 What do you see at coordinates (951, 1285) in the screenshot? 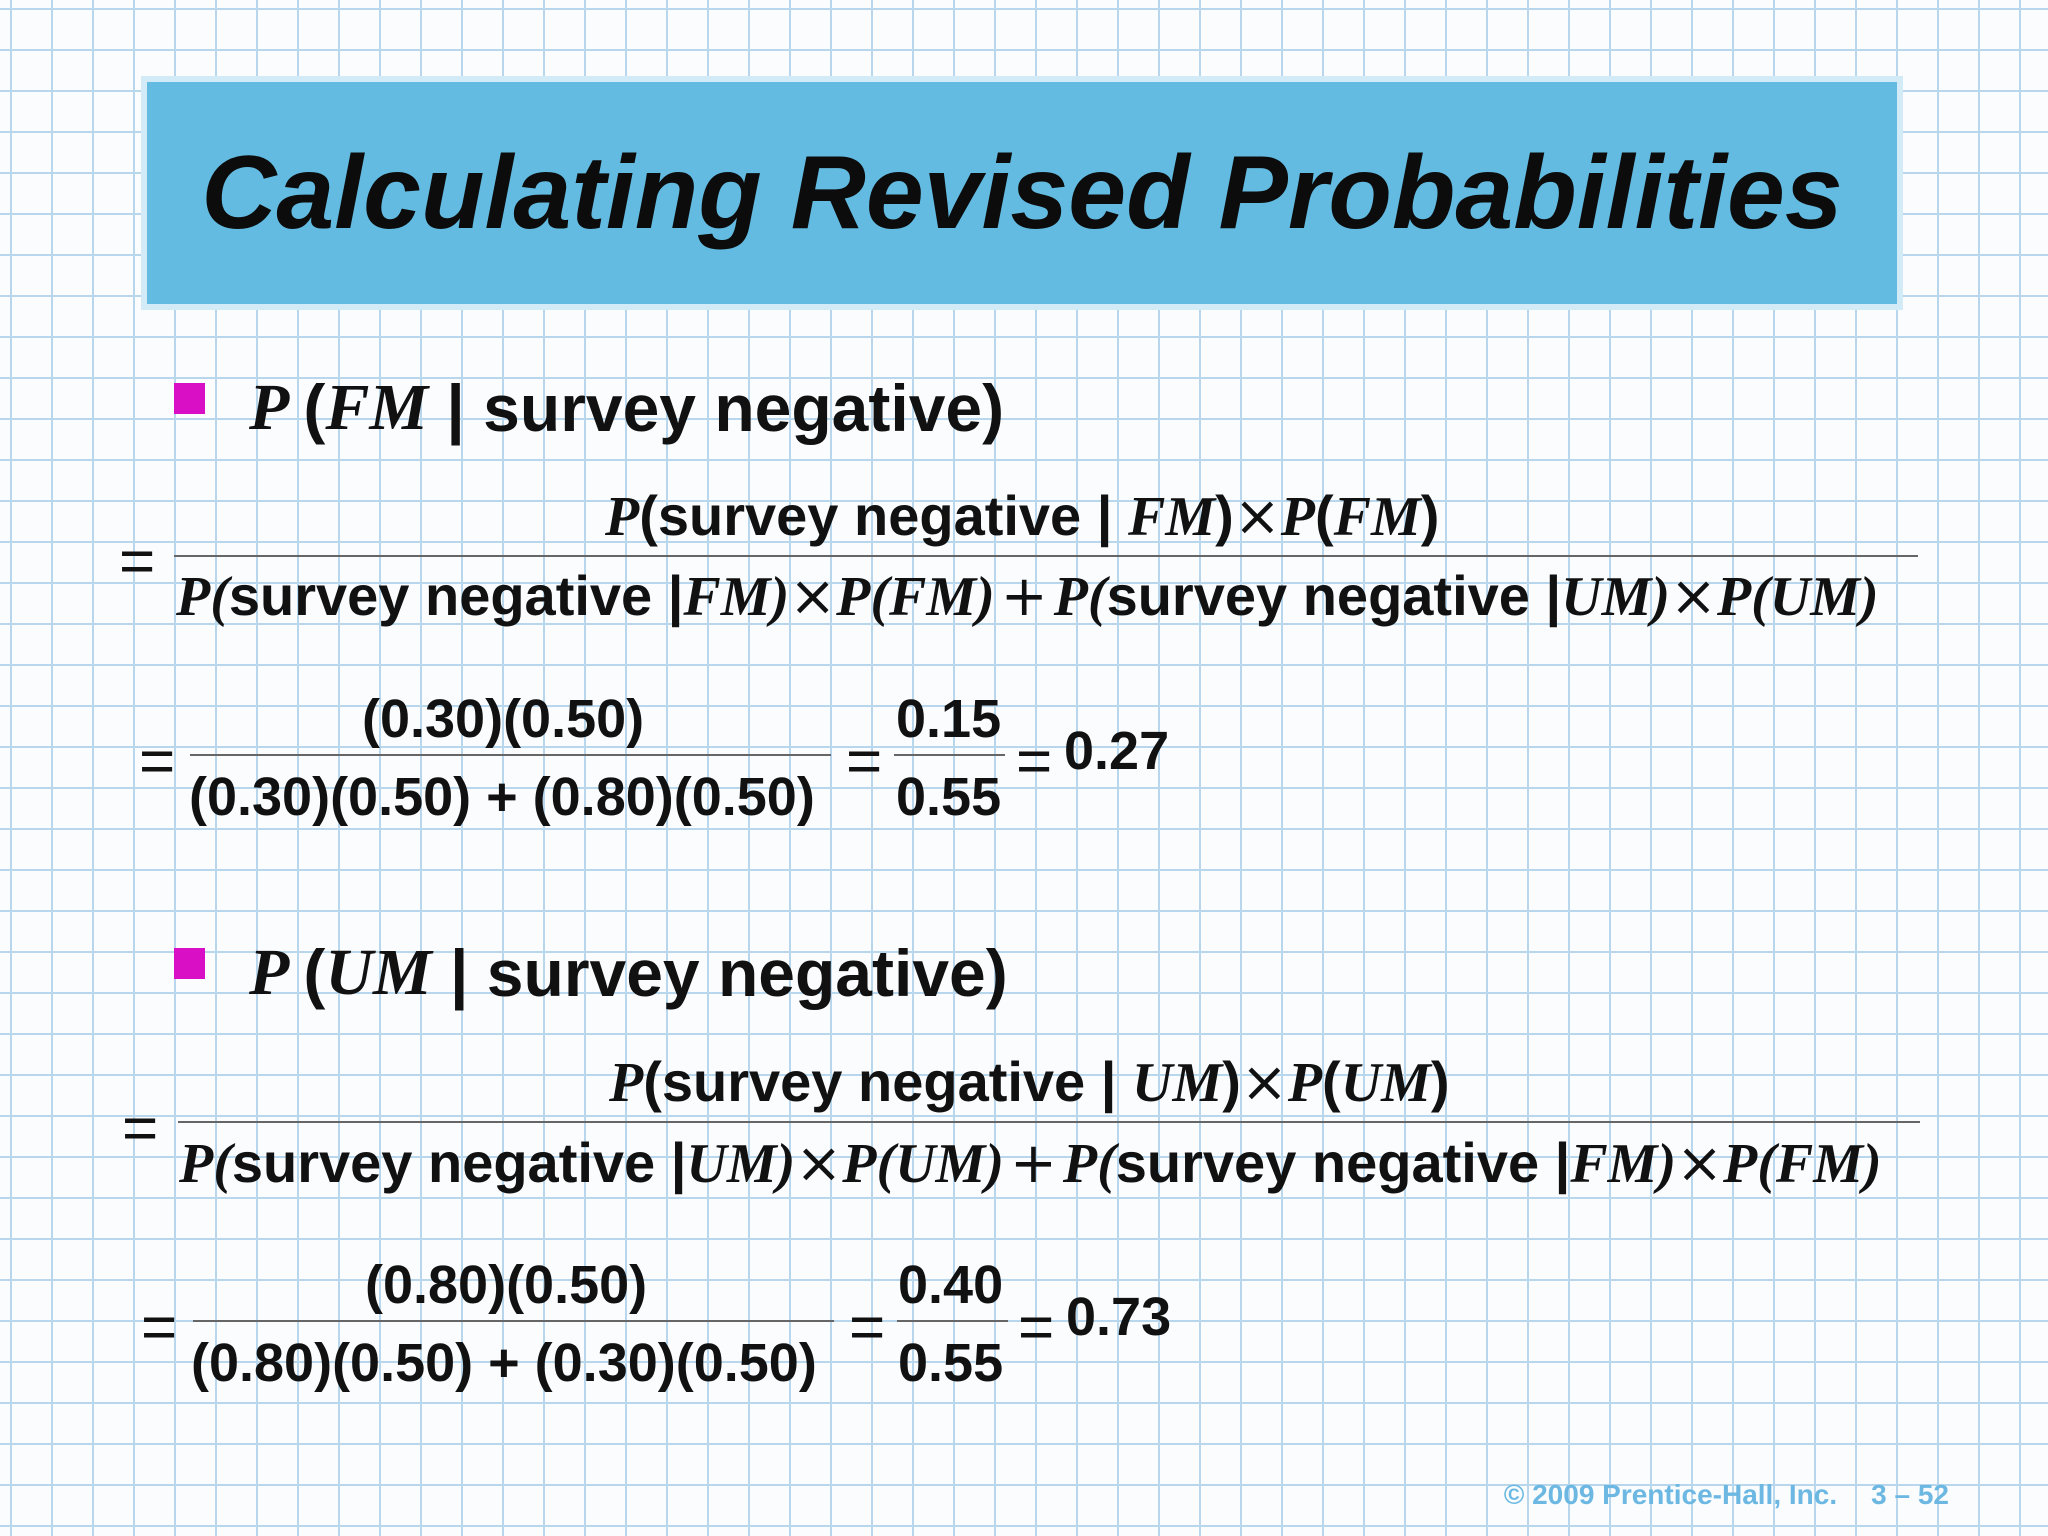
I see `calc-numerator-2: 0.40` at bounding box center [951, 1285].